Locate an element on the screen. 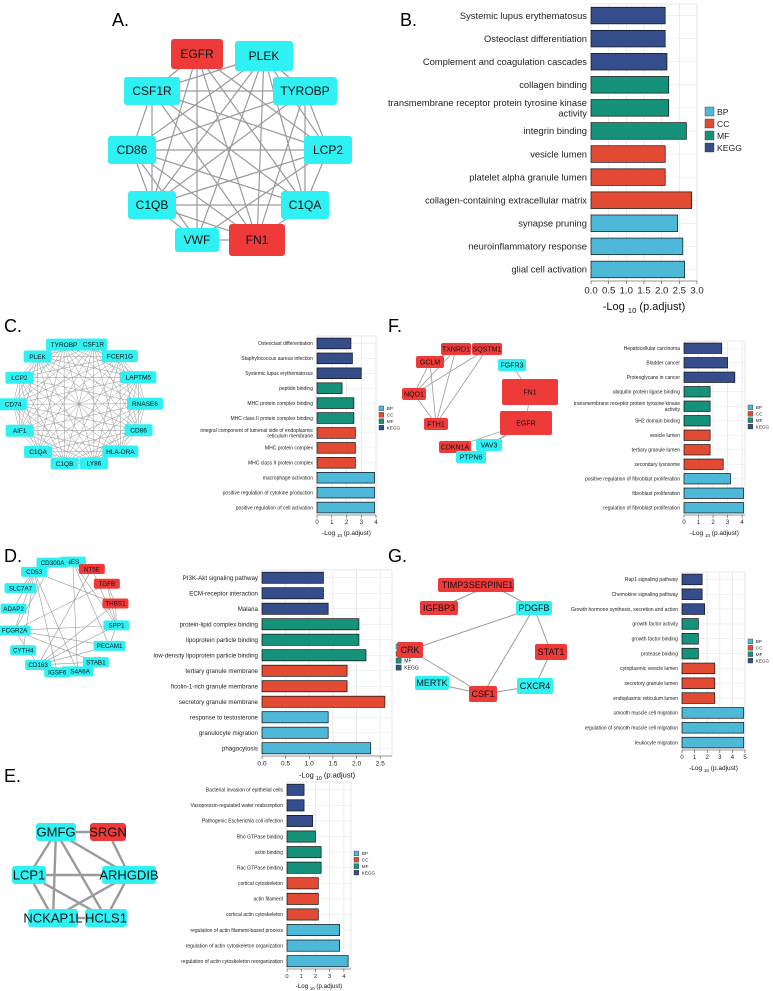 Image resolution: width=773 pixels, height=991 pixels. panel-label-g: G. is located at coordinates (397, 556).